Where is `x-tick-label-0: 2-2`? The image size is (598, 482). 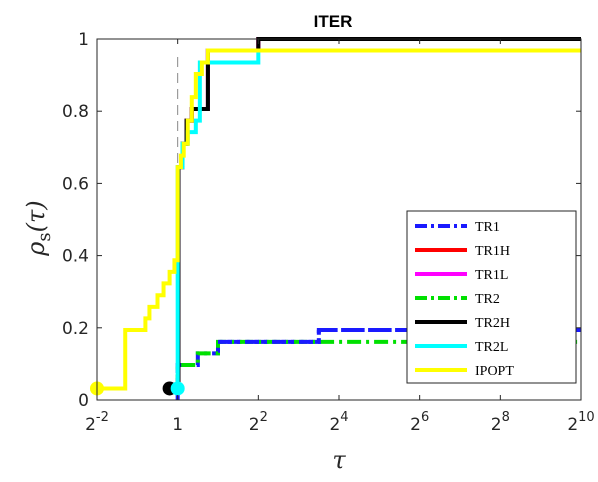 x-tick-label-0: 2-2 is located at coordinates (97, 422).